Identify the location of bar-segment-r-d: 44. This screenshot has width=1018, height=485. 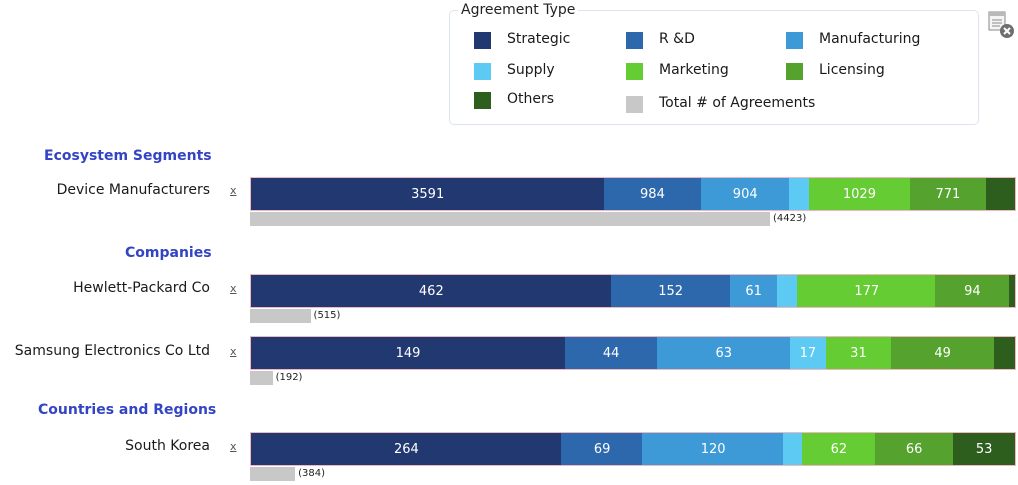
(611, 353).